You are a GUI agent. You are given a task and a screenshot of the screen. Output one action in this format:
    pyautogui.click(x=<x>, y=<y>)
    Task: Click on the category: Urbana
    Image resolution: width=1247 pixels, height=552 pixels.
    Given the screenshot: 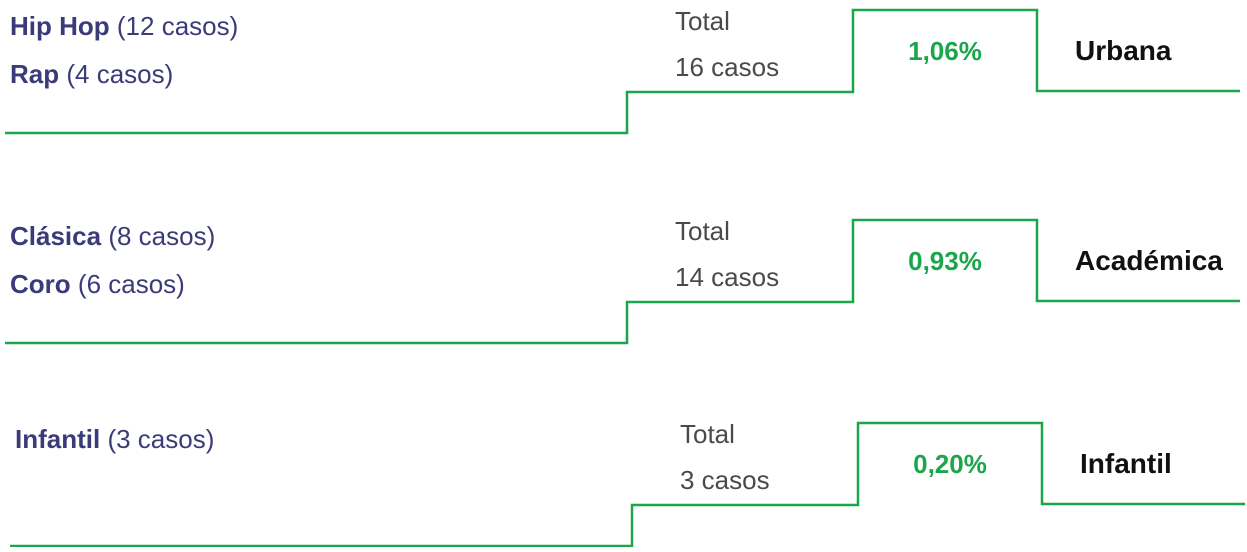 What is the action you would take?
    pyautogui.click(x=1123, y=50)
    